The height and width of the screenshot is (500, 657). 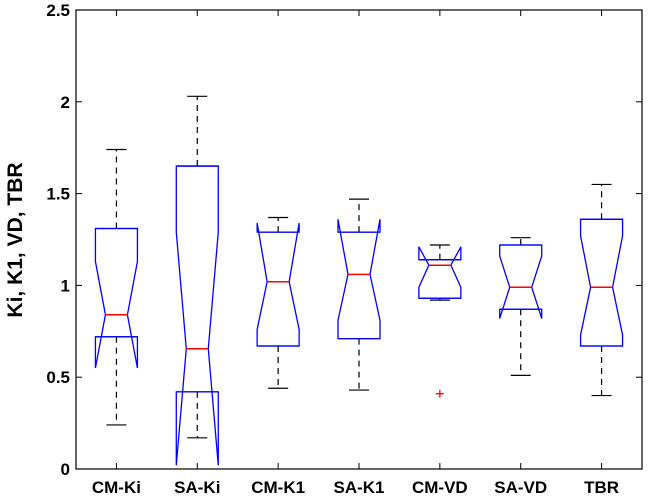 I want to click on x-tick-label: SA-K1, so click(x=358, y=487).